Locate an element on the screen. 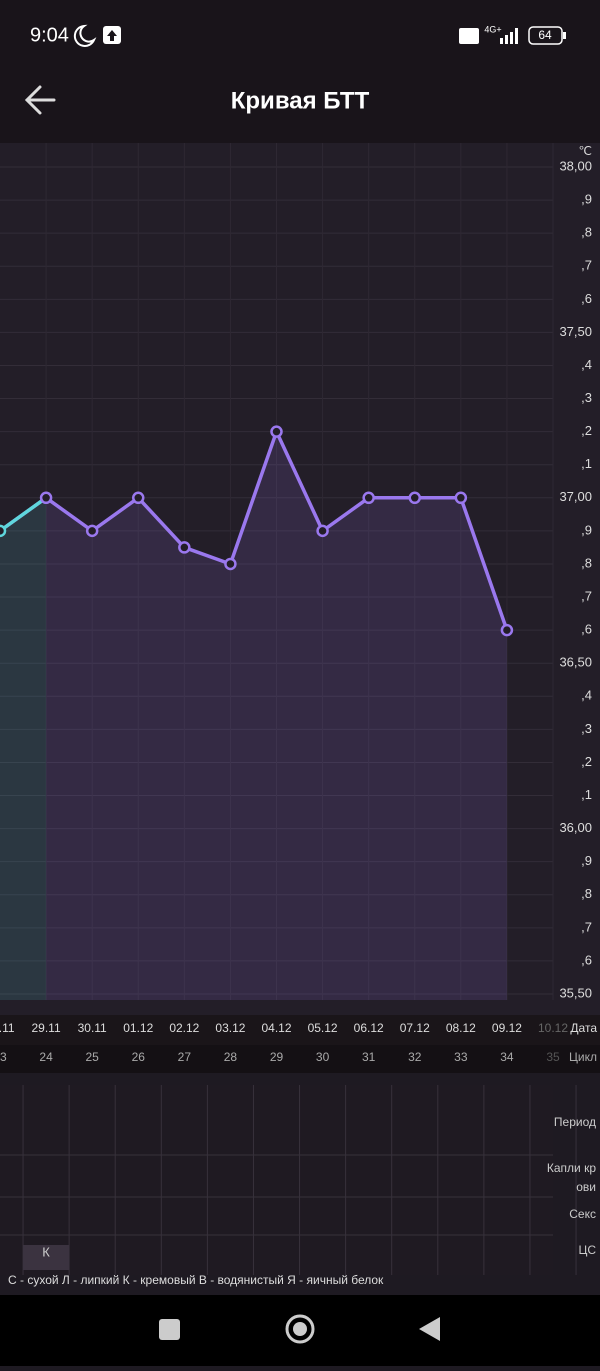 The height and width of the screenshot is (1371, 600). cycle-day-label: 29 is located at coordinates (277, 1057).